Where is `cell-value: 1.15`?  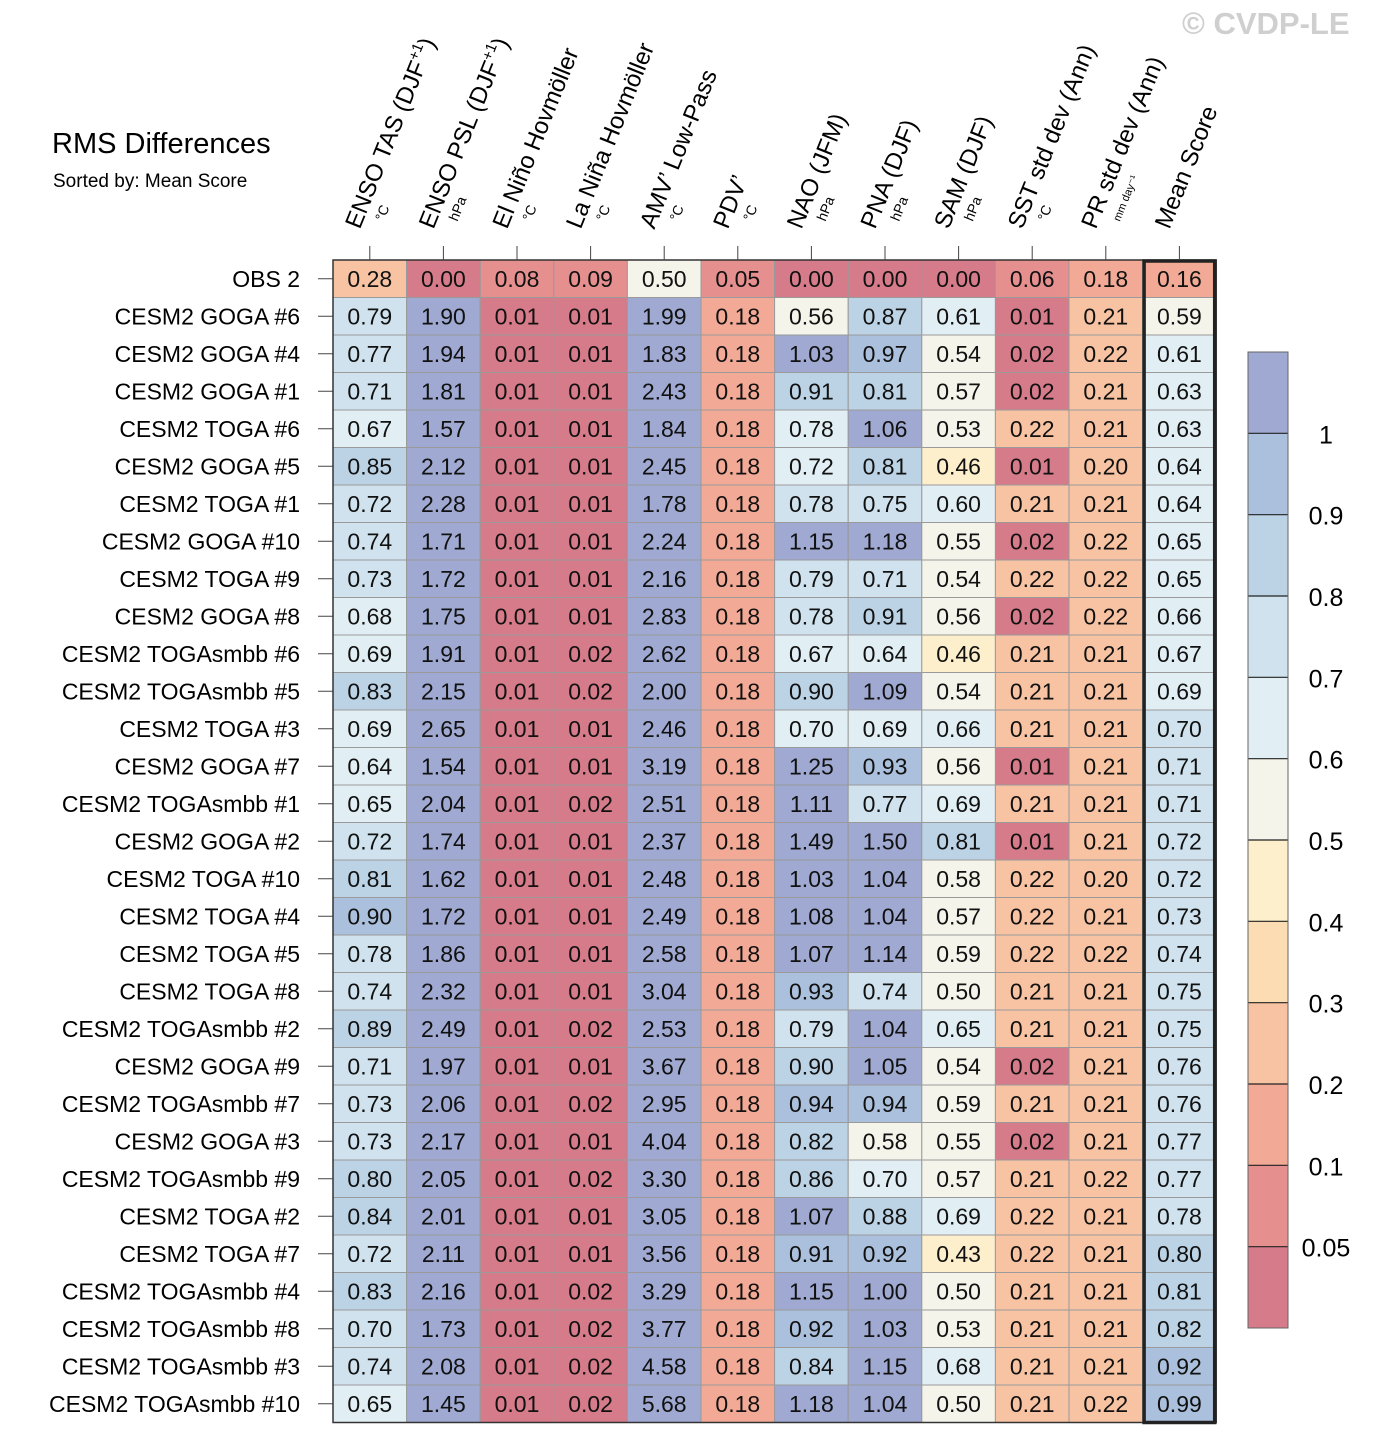
cell-value: 1.15 is located at coordinates (811, 1291).